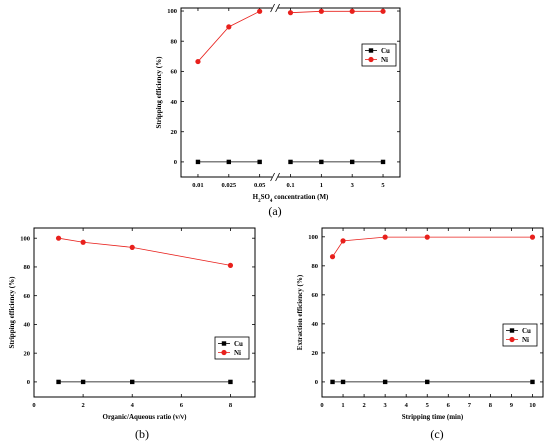  What do you see at coordinates (512, 405) in the screenshot?
I see `x-tick-label: 9` at bounding box center [512, 405].